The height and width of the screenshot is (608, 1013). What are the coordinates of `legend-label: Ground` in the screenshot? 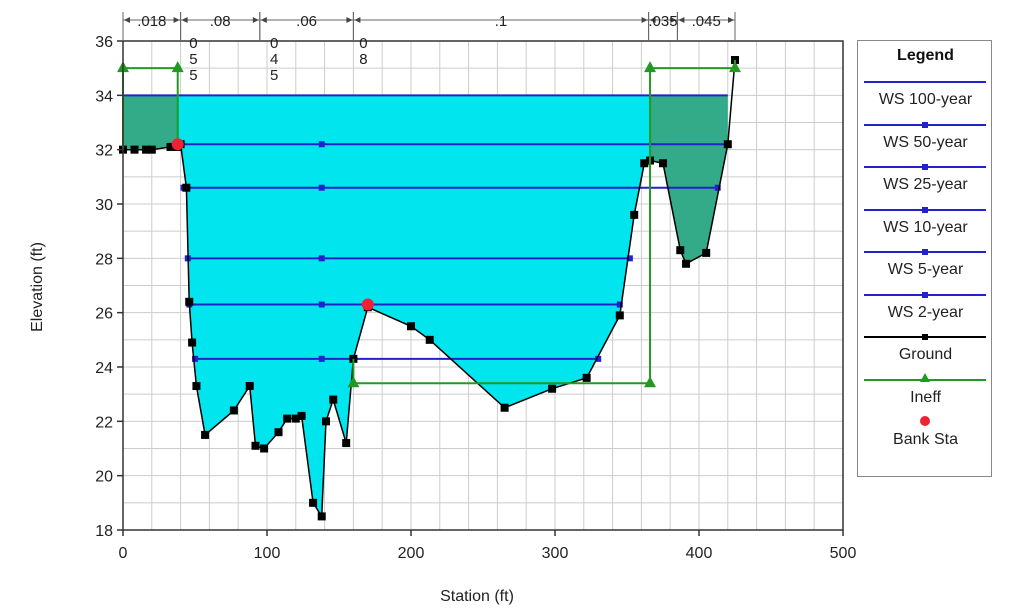 It's located at (925, 354).